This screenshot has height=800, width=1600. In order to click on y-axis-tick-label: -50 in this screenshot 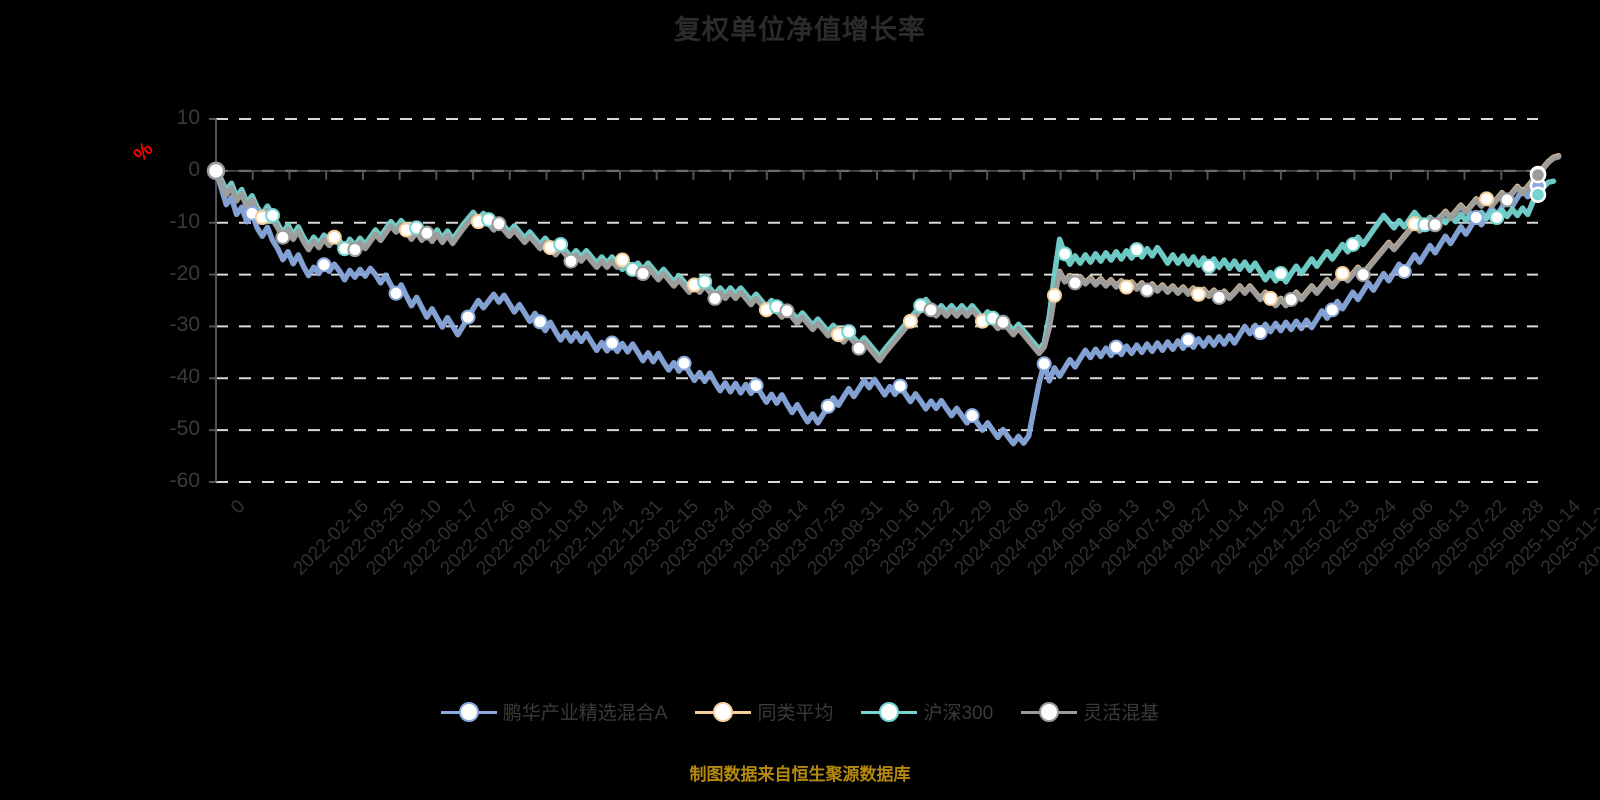, I will do `click(184, 429)`.